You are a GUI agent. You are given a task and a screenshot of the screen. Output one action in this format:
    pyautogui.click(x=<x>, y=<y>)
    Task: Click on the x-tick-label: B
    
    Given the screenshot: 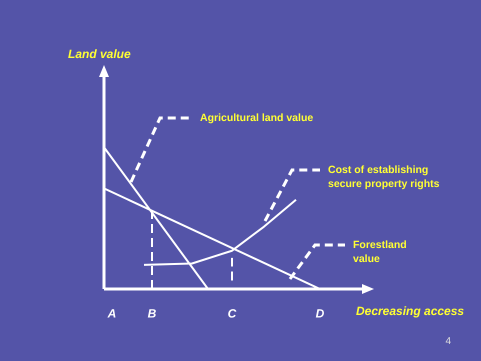 What is the action you would take?
    pyautogui.click(x=152, y=313)
    